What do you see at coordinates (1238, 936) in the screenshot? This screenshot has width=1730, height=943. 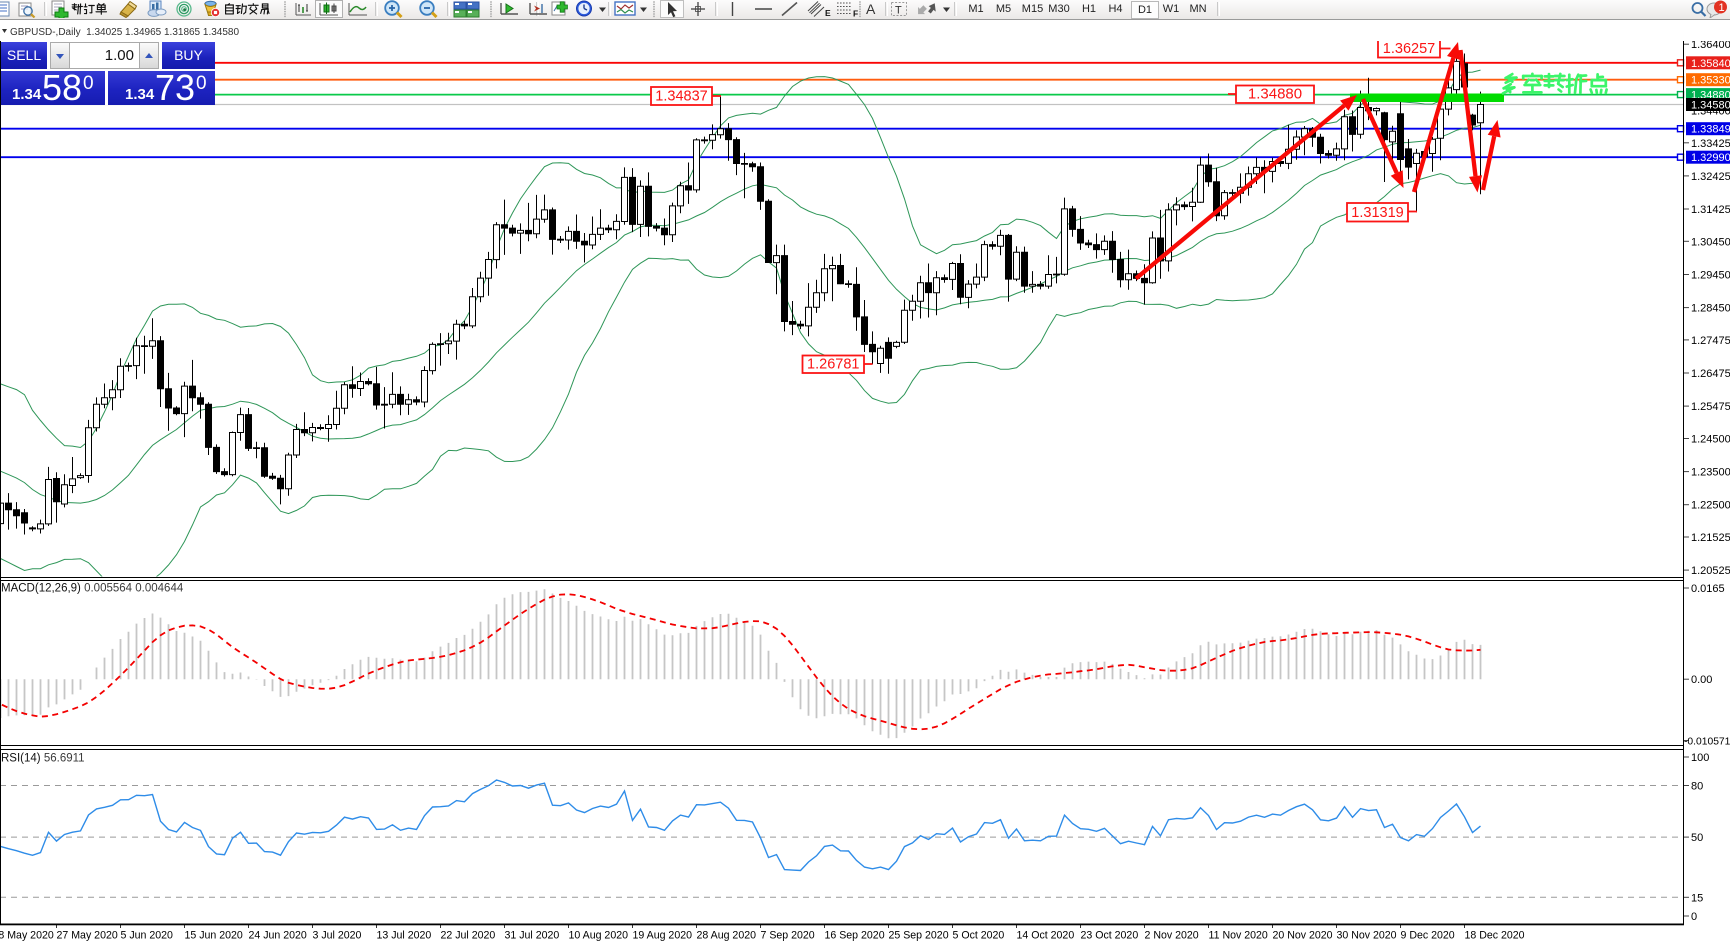 I see `svg-text: 11 Nov 2020` at bounding box center [1238, 936].